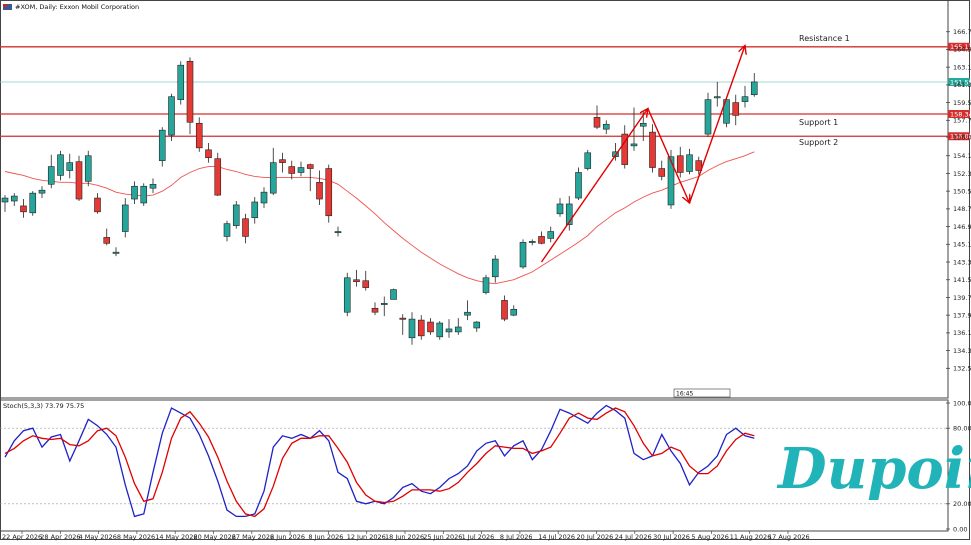  Describe the element at coordinates (98, 537) in the screenshot. I see `time-tick-label: 4 May 2026` at that location.